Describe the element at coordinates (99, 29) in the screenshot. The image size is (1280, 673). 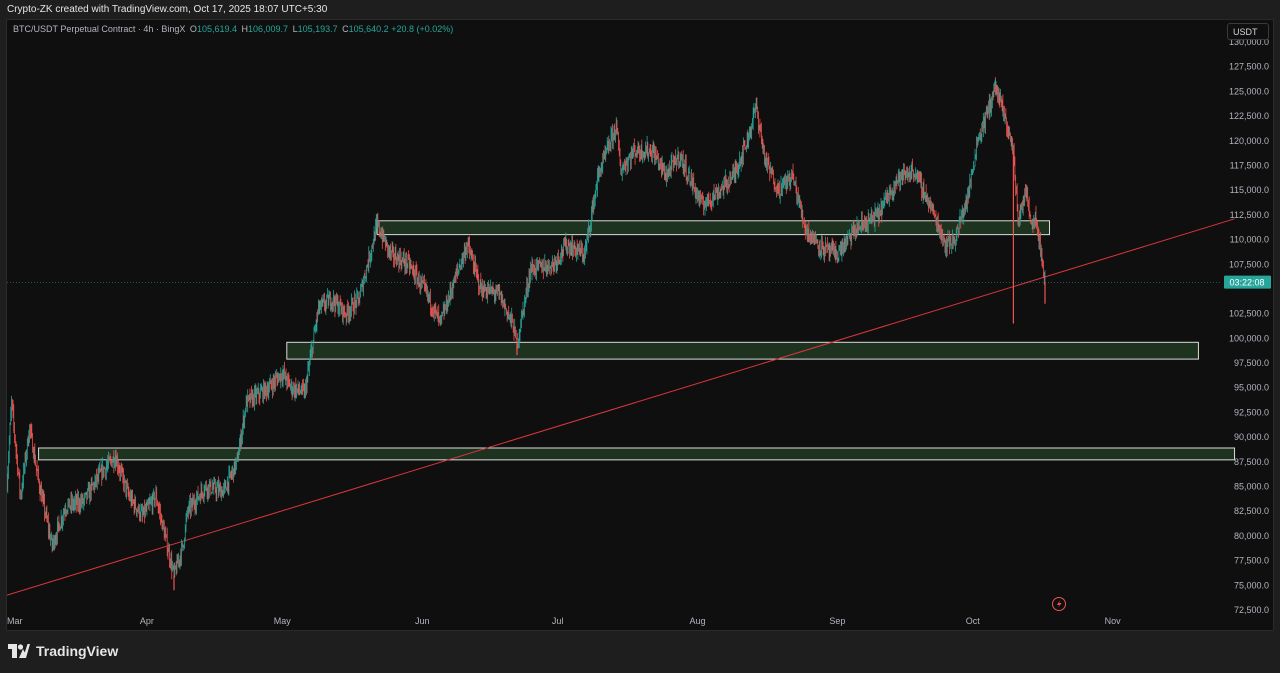
I see `symbol-name: BTC/USDT Perpetual Contract · 4h · BingX` at that location.